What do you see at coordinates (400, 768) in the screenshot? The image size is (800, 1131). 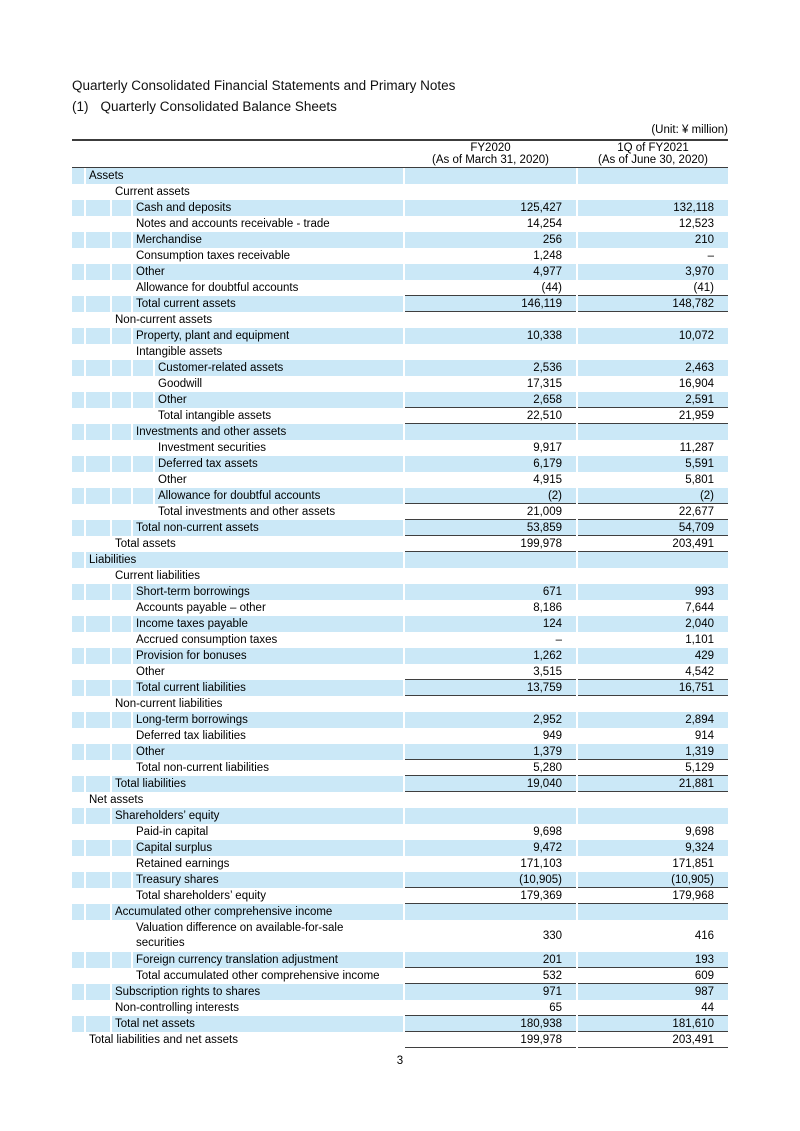 I see `table-row: Total non-current liabilities 5,280 5,129` at bounding box center [400, 768].